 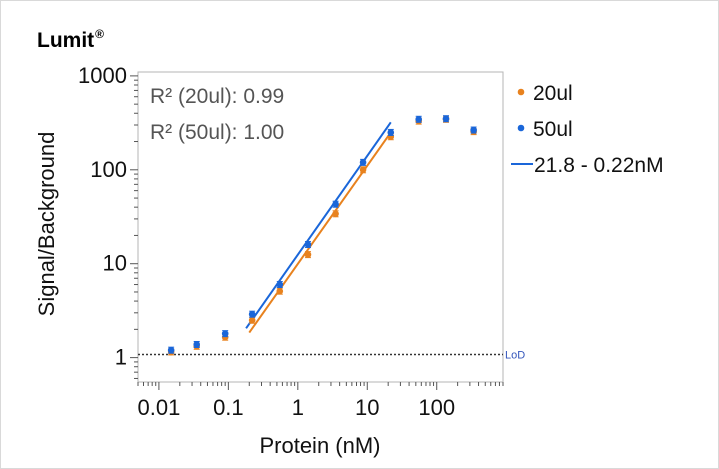 What do you see at coordinates (553, 93) in the screenshot?
I see `legend-label: 20ul` at bounding box center [553, 93].